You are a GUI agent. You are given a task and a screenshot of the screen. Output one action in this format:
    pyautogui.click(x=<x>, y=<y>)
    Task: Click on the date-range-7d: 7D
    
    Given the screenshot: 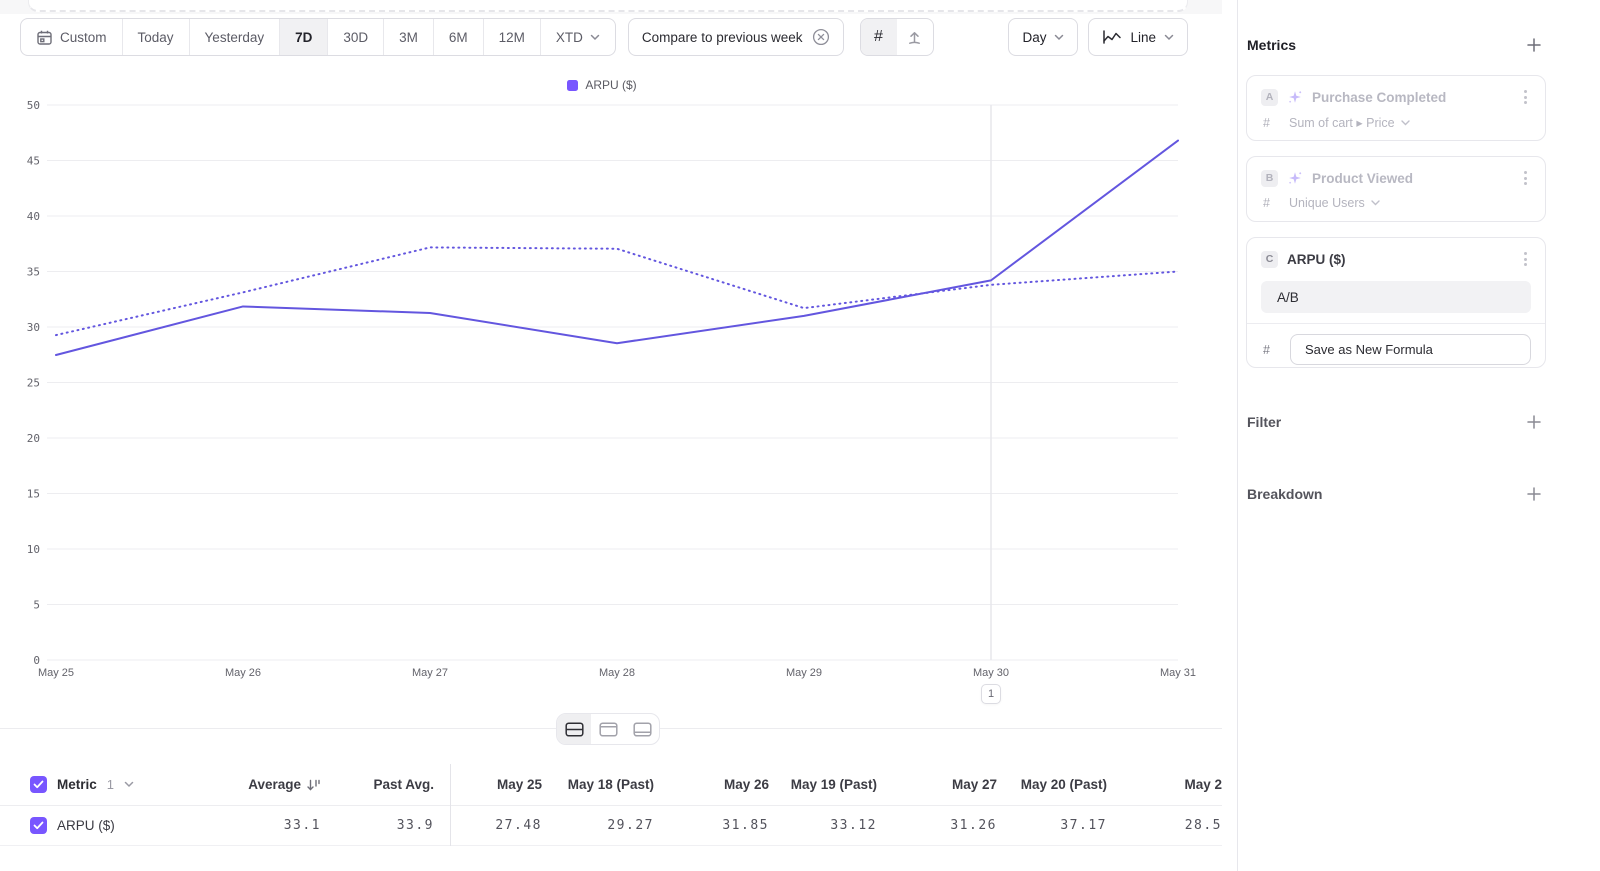 What is the action you would take?
    pyautogui.click(x=304, y=37)
    